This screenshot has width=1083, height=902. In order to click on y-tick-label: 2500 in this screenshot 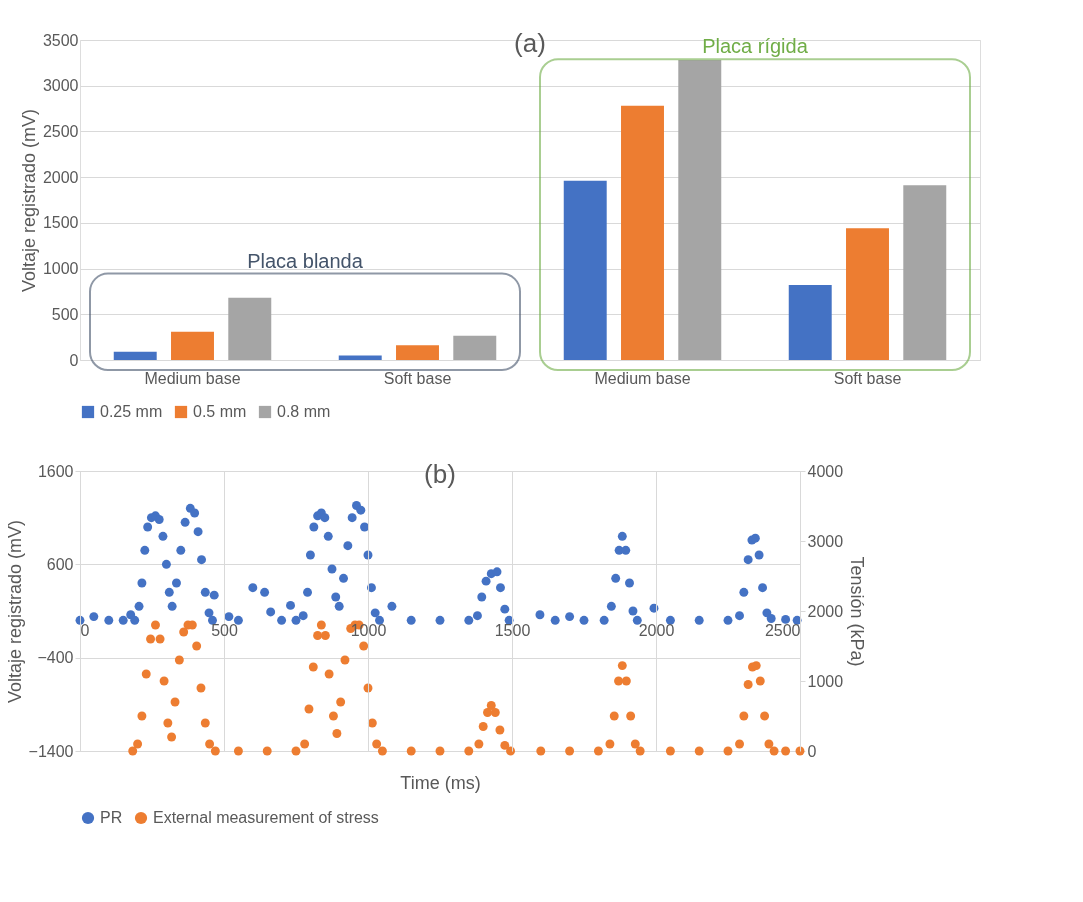, I will do `click(60, 131)`.